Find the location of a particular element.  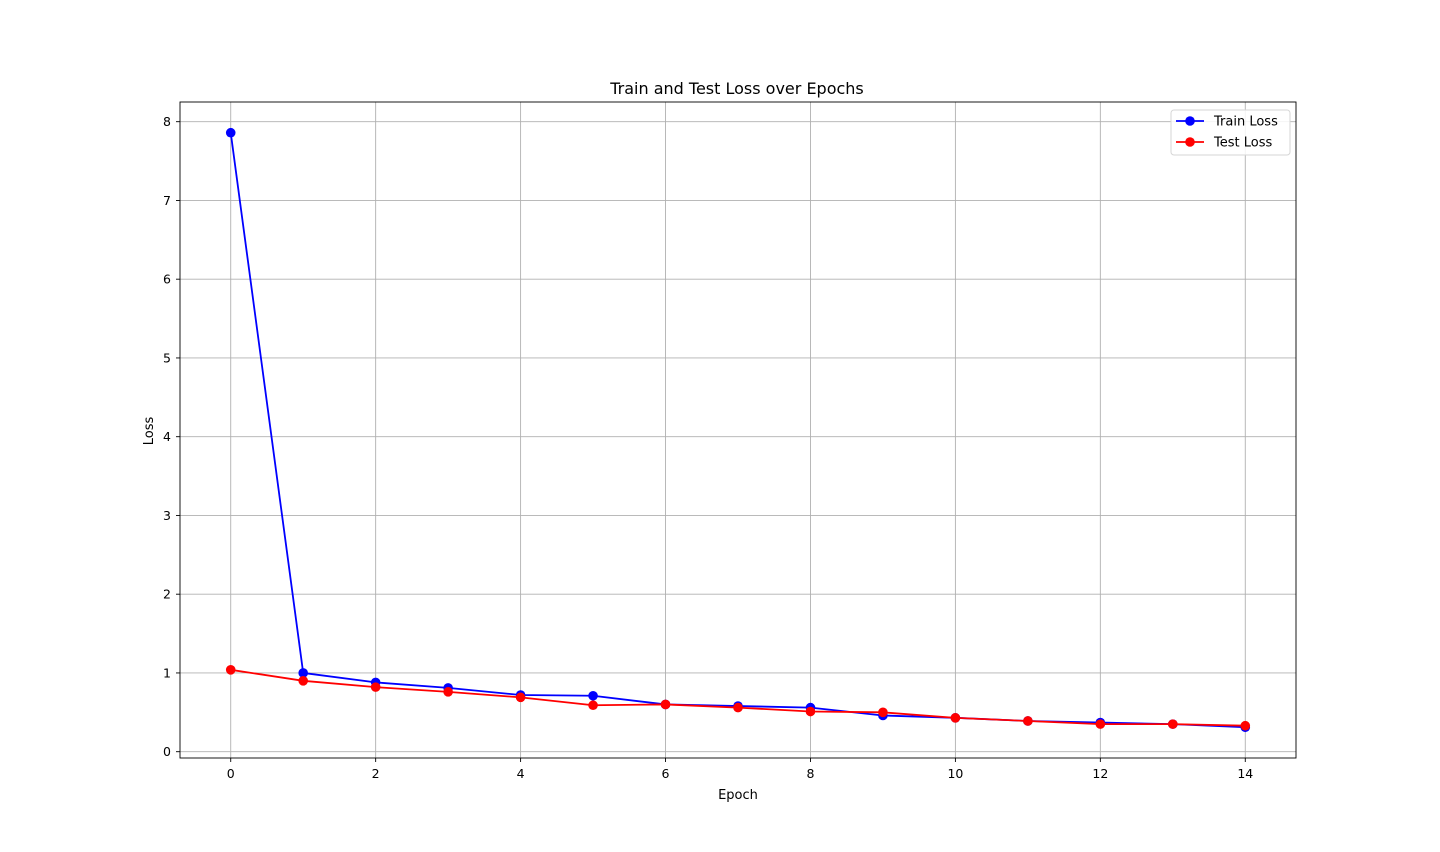

y-tick-label: 5 is located at coordinates (167, 357).